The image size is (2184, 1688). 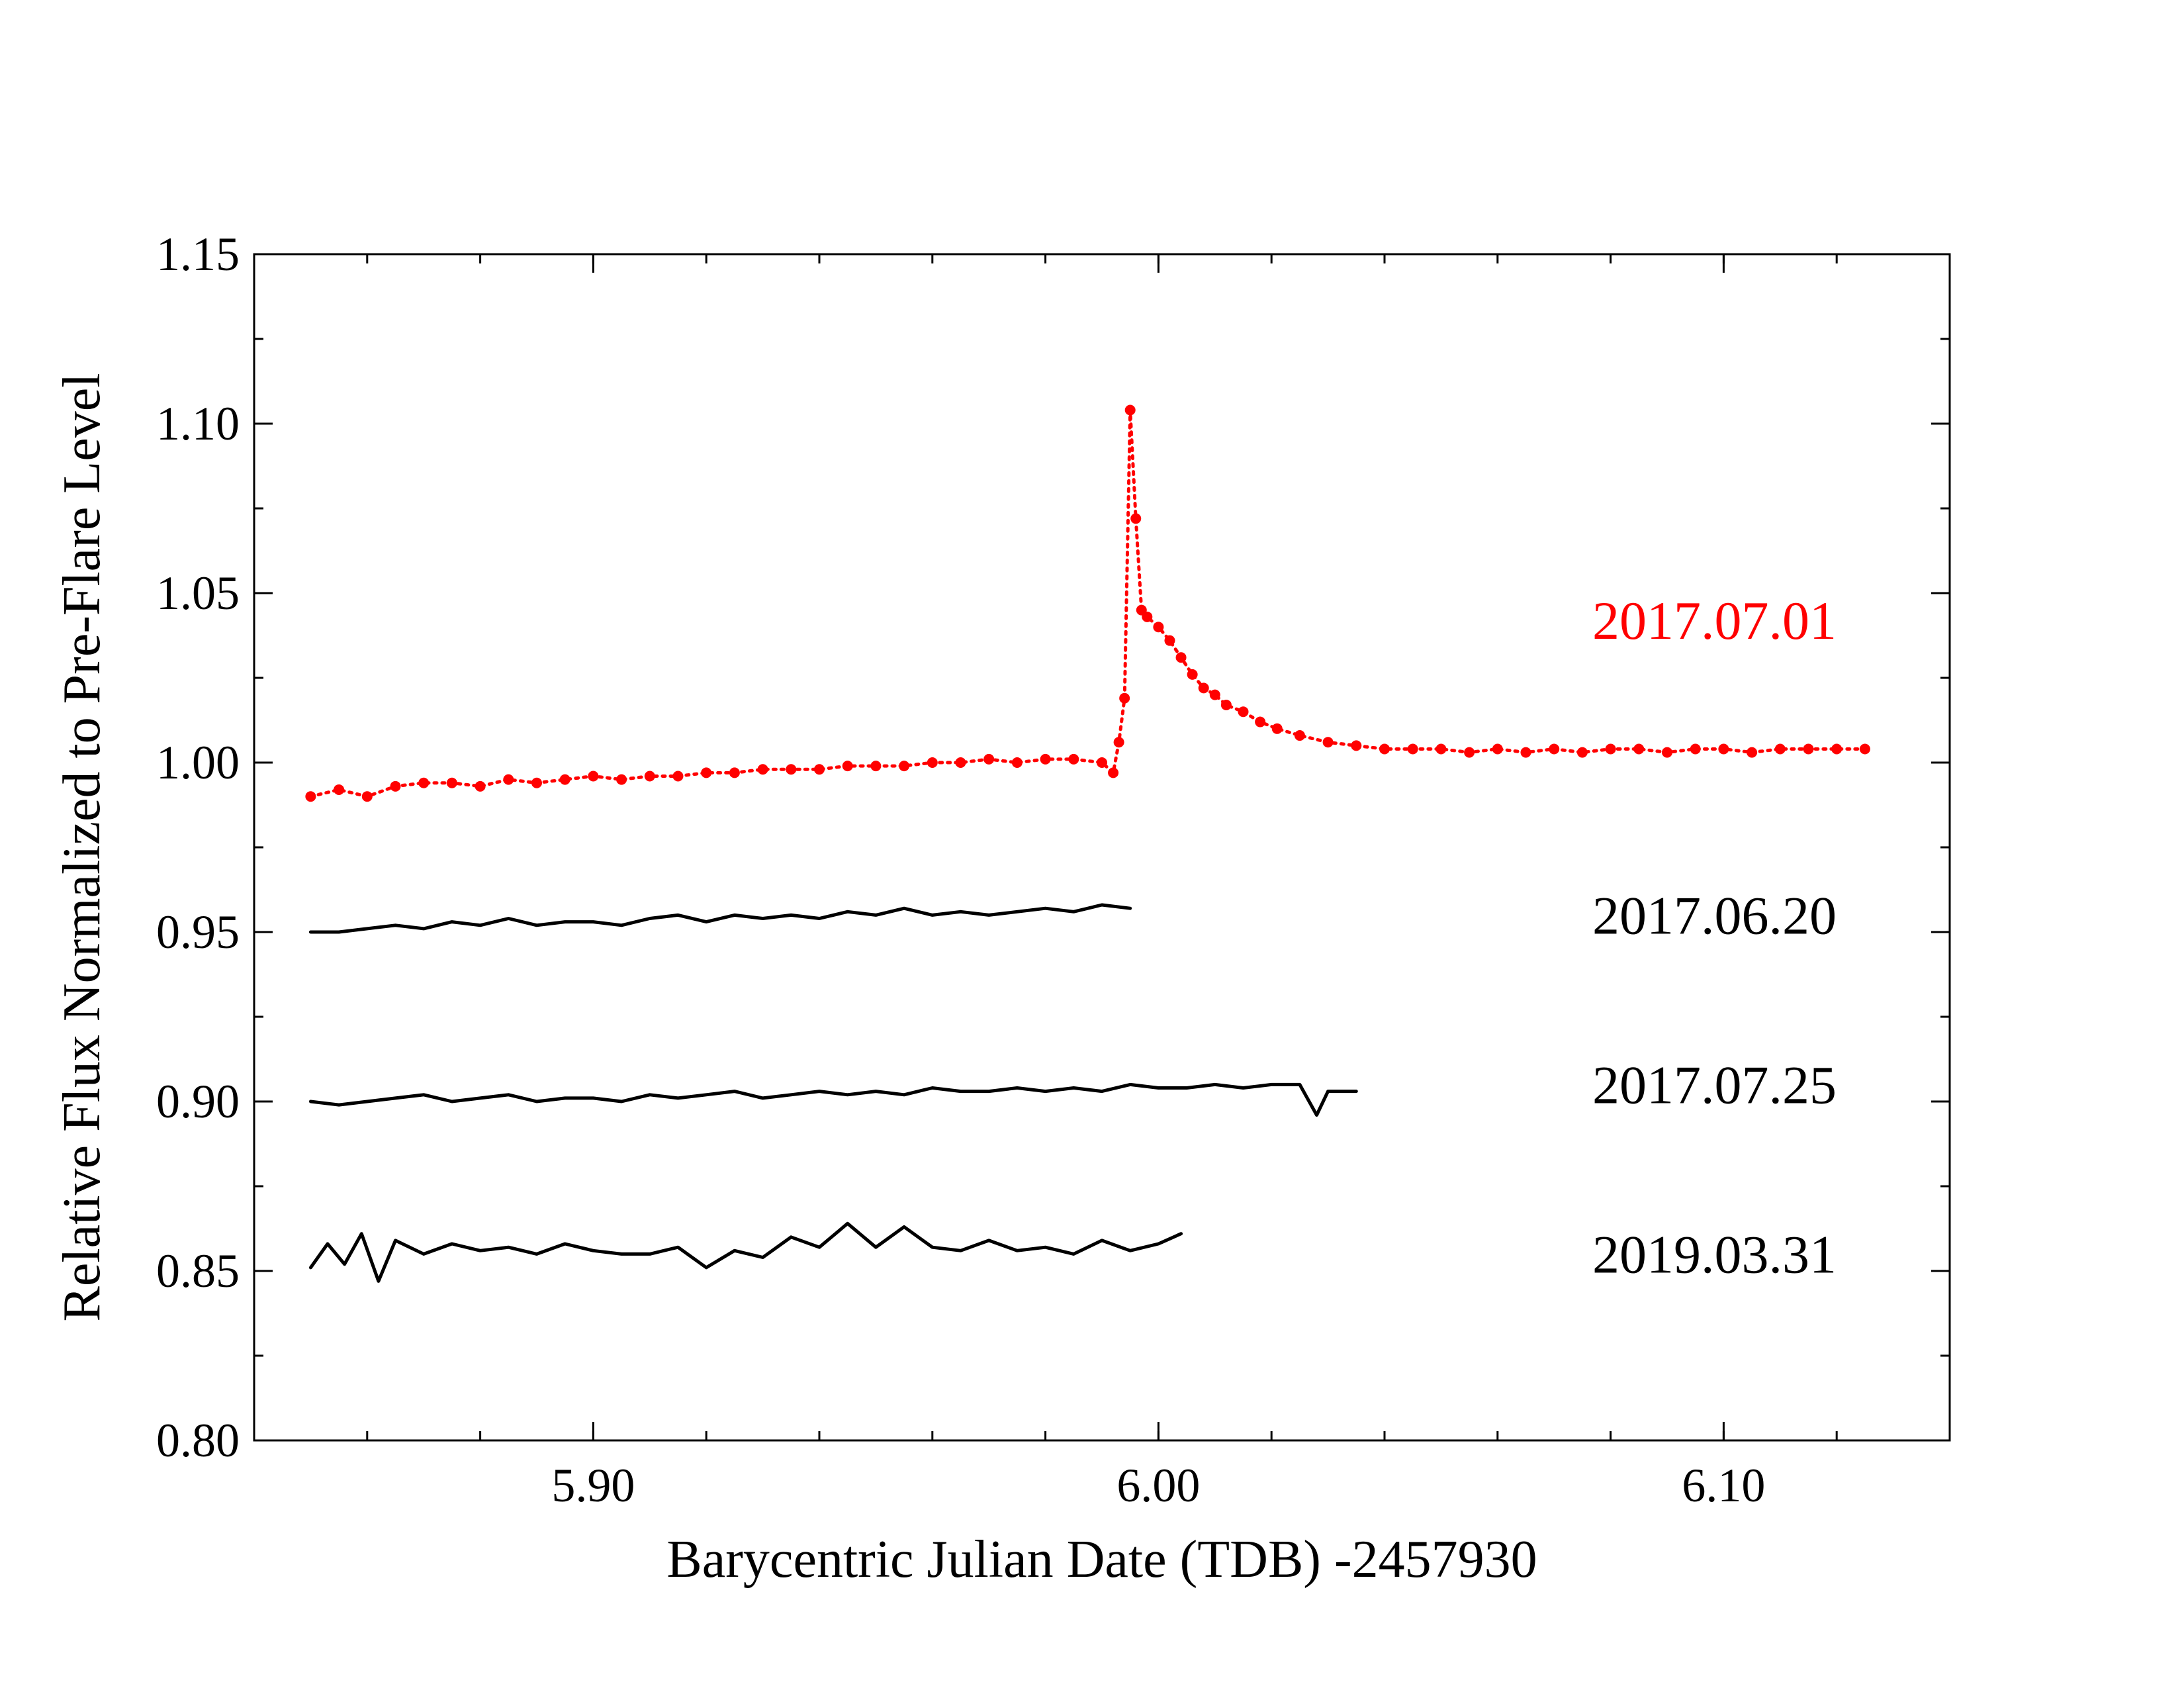 What do you see at coordinates (198, 1270) in the screenshot?
I see `y-tick-label: 0.85` at bounding box center [198, 1270].